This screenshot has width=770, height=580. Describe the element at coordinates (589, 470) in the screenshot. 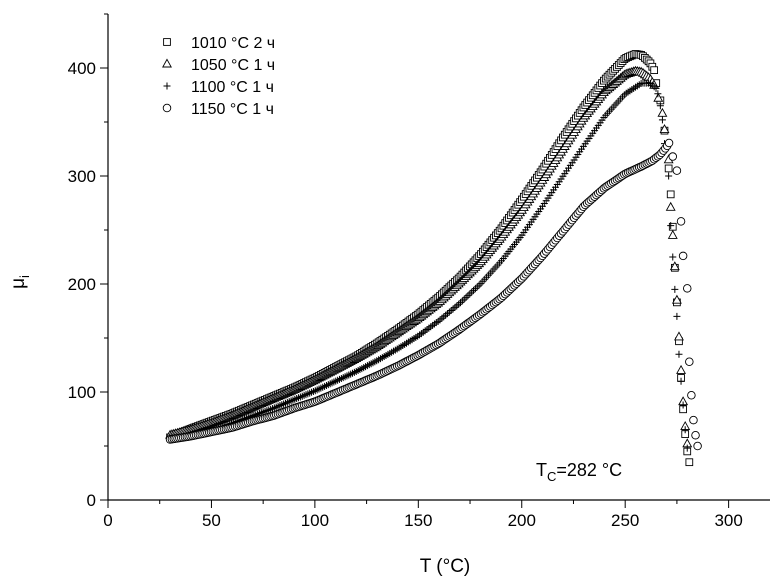

I see `tc-annotation-rest: =282 °C` at that location.